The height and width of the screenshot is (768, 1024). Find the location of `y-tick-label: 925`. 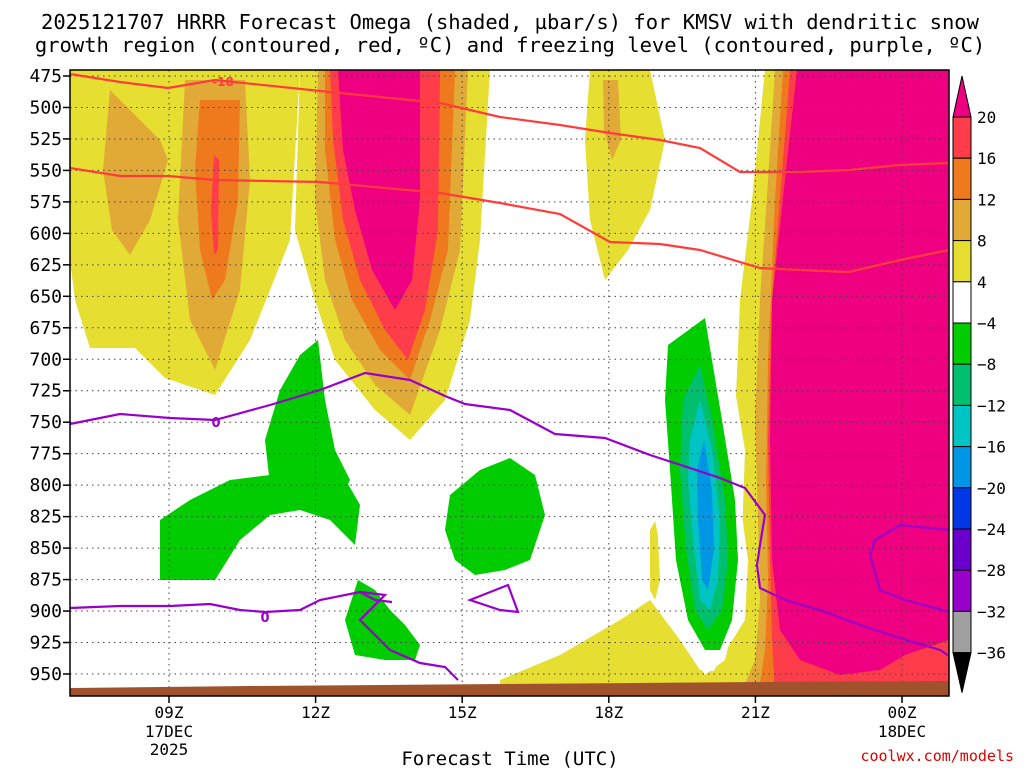

y-tick-label: 925 is located at coordinates (45, 643).